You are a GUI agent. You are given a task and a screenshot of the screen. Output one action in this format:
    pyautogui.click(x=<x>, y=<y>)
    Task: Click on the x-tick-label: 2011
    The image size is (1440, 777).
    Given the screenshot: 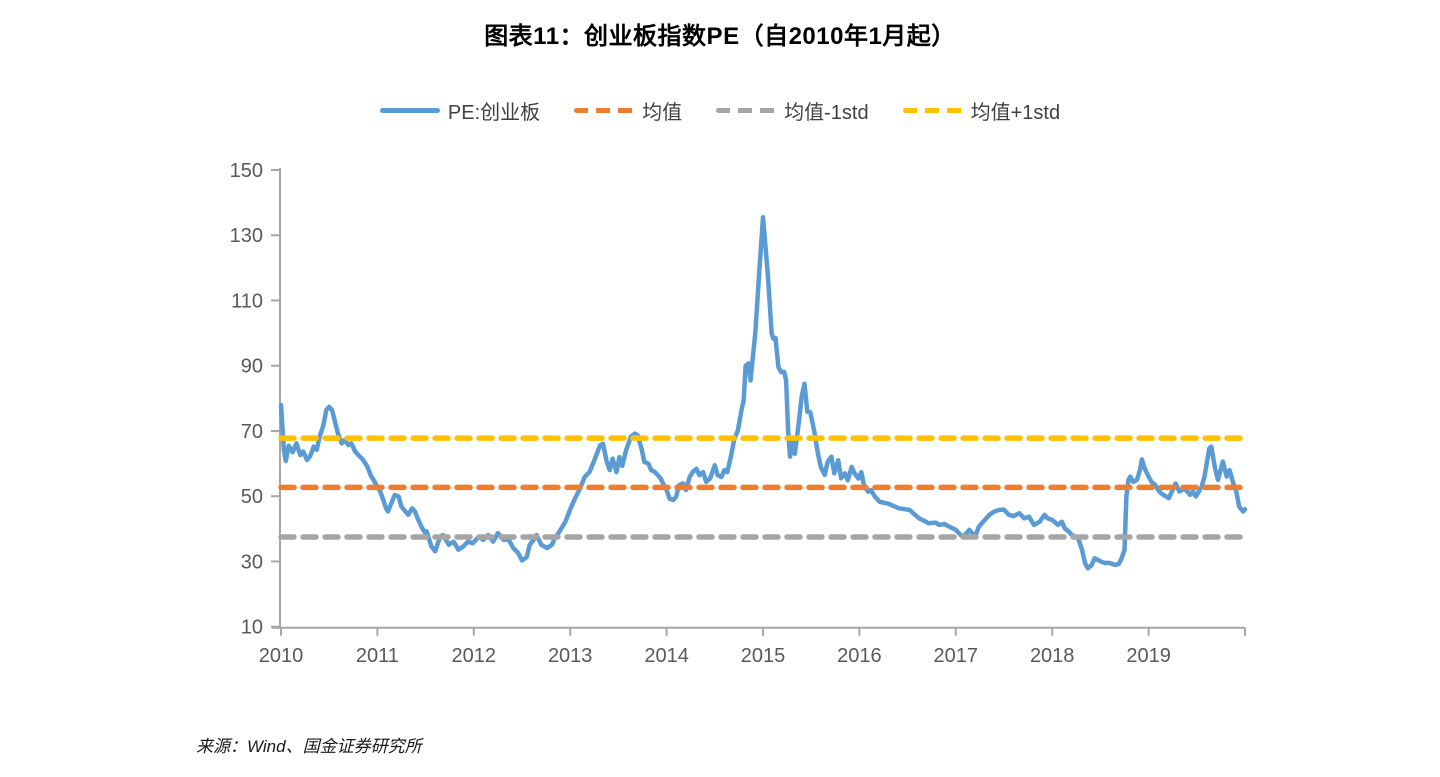 What is the action you would take?
    pyautogui.click(x=377, y=656)
    